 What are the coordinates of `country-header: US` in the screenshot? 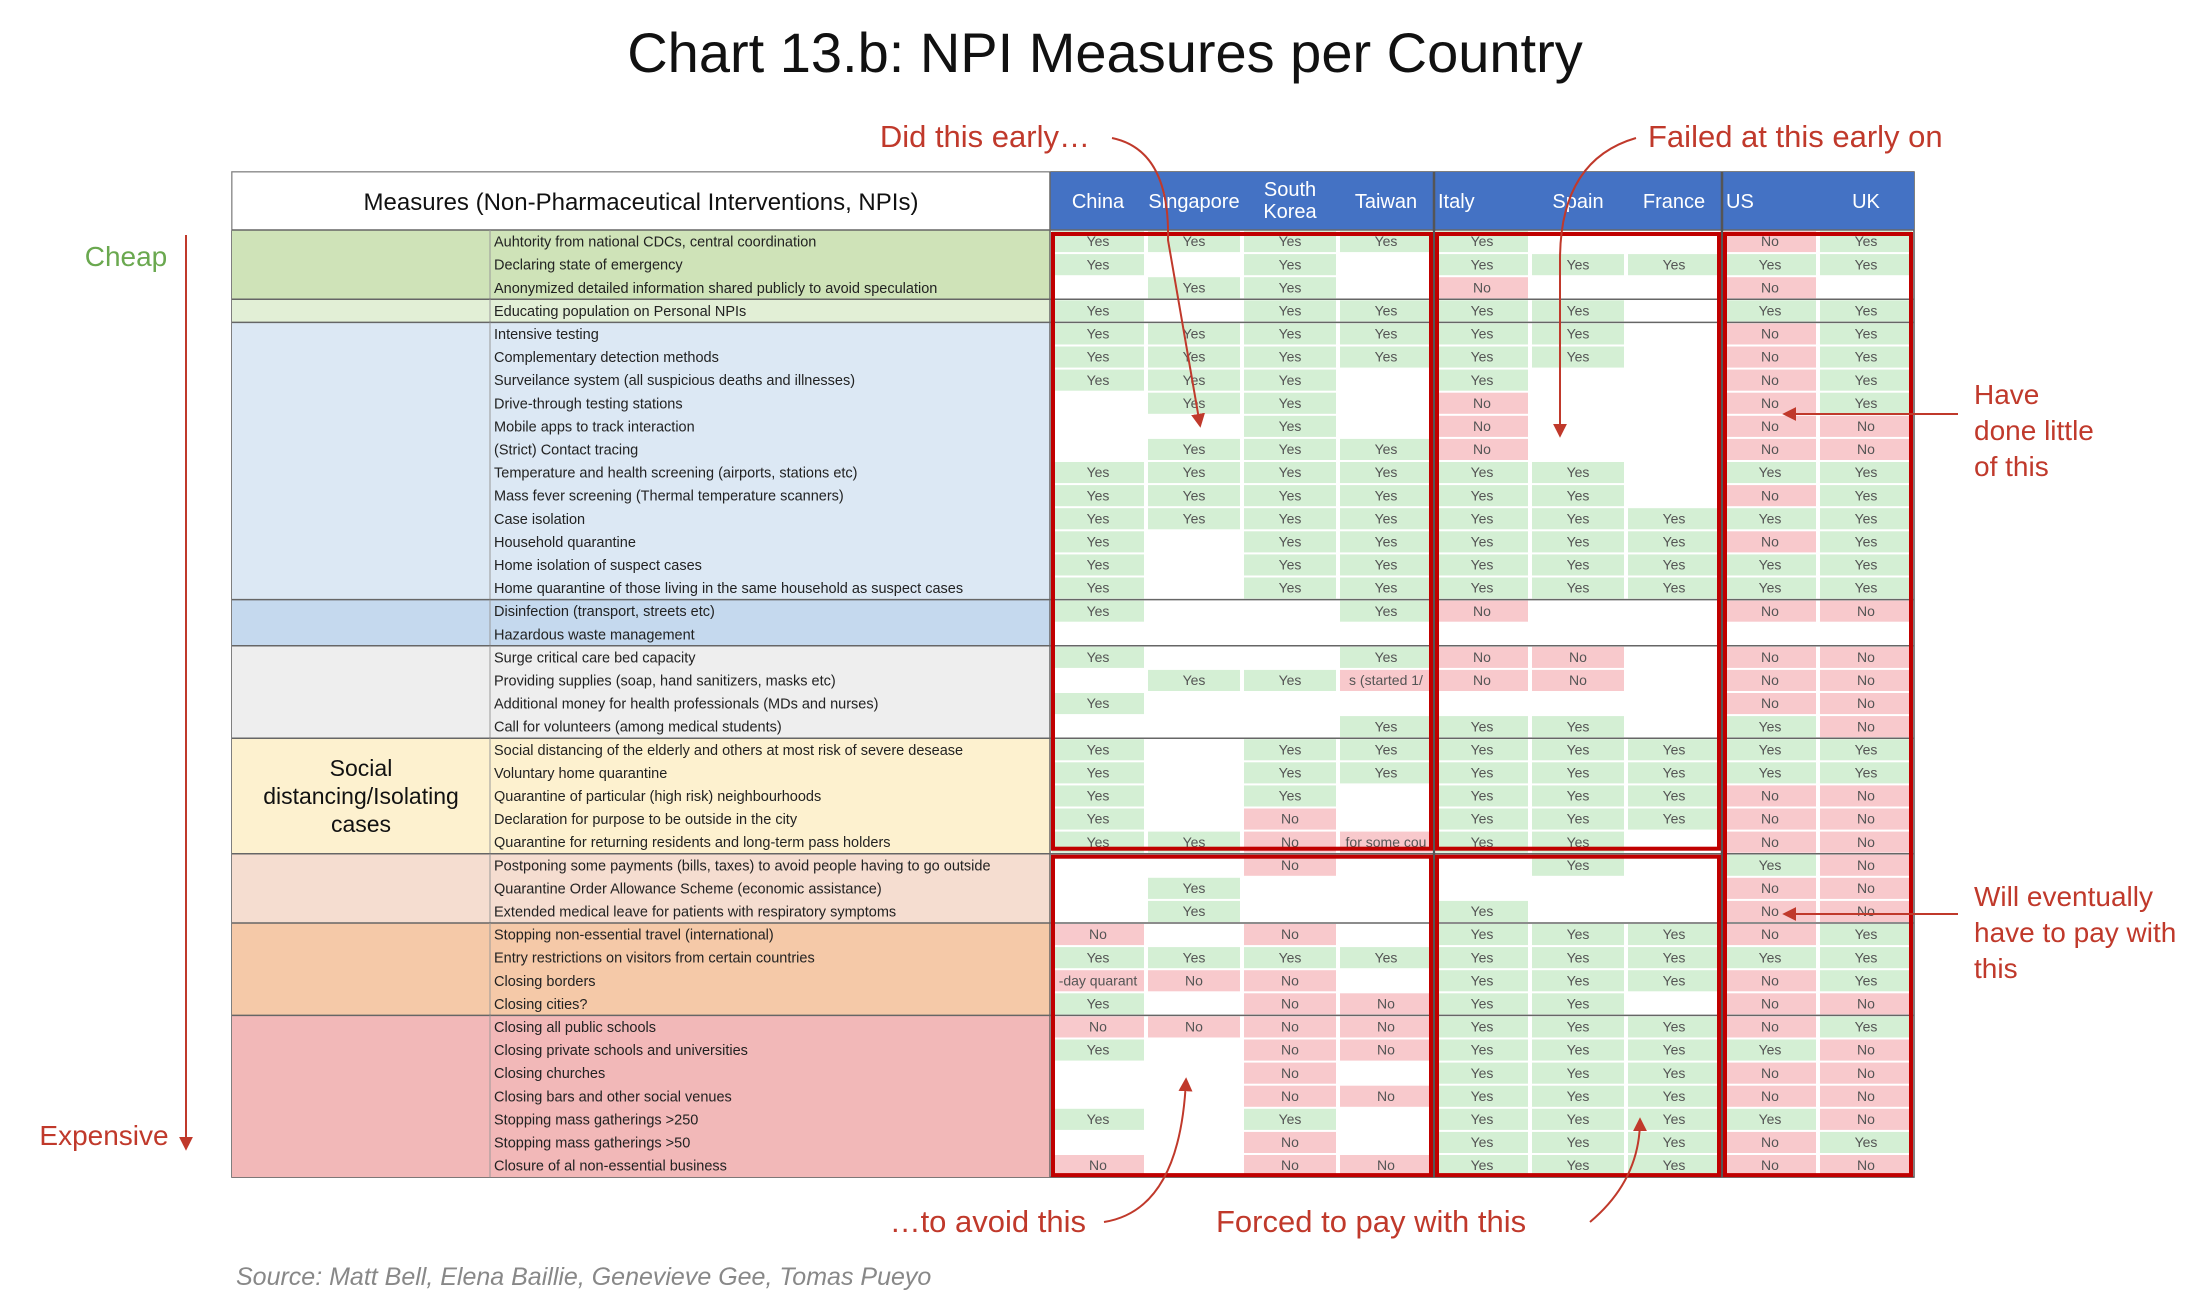 It's located at (1740, 202).